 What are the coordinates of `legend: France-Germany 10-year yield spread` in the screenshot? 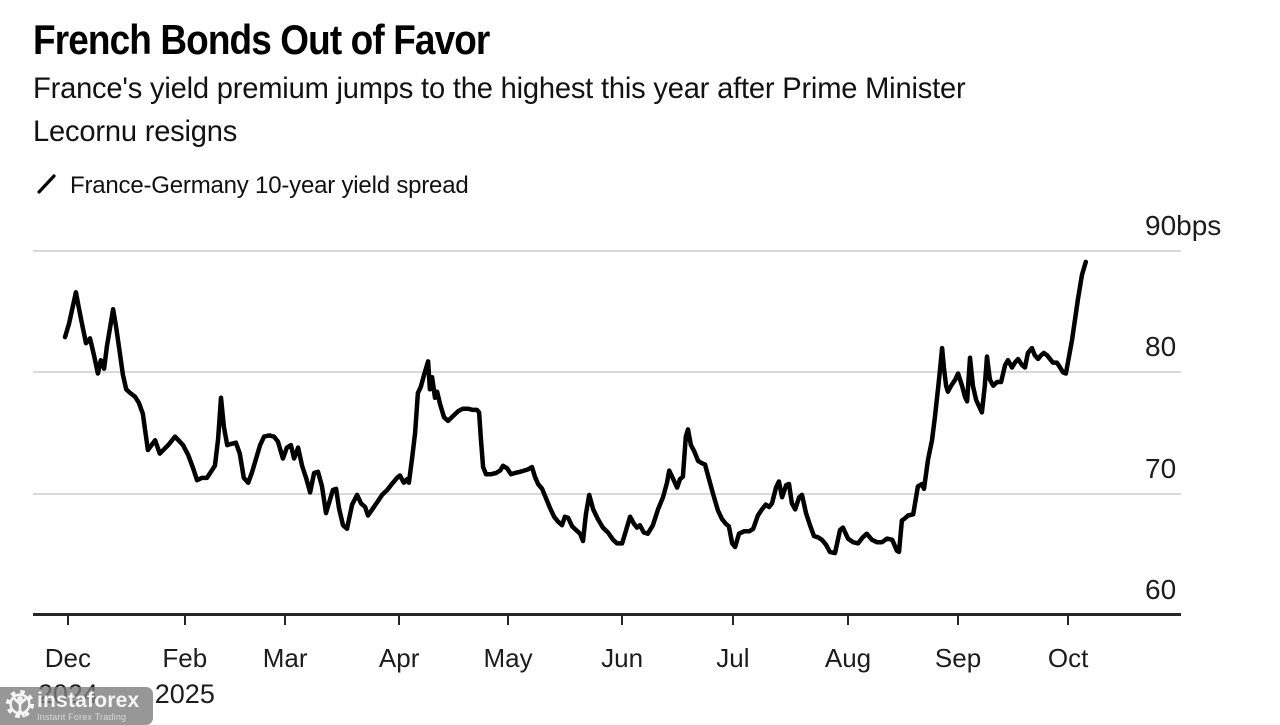 It's located at (252, 186).